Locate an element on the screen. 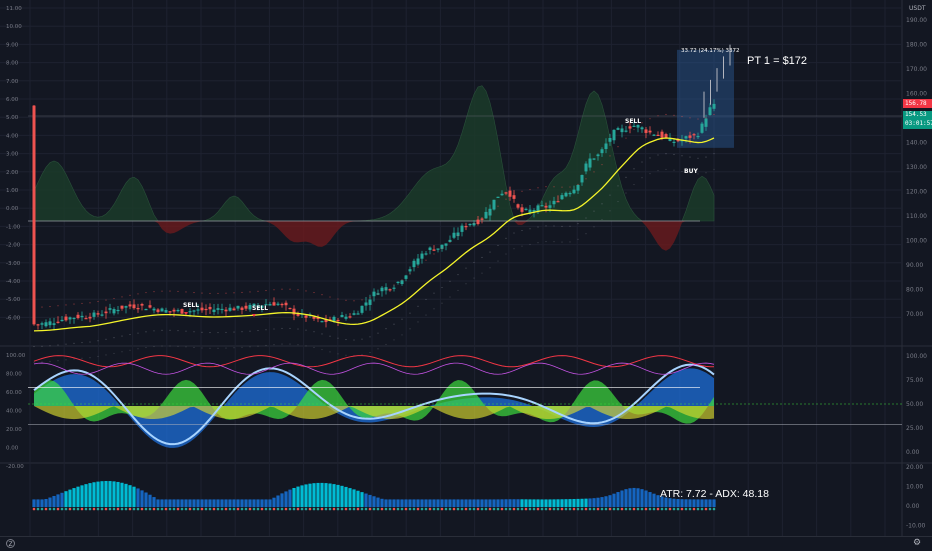 The image size is (932, 551). hist-right-label: 20.00 is located at coordinates (914, 467).